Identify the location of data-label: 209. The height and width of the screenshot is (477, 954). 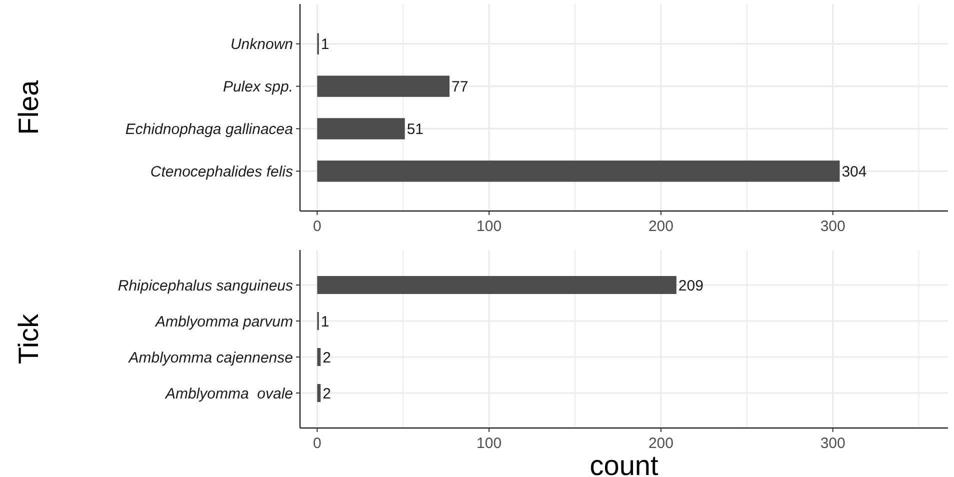
(691, 285).